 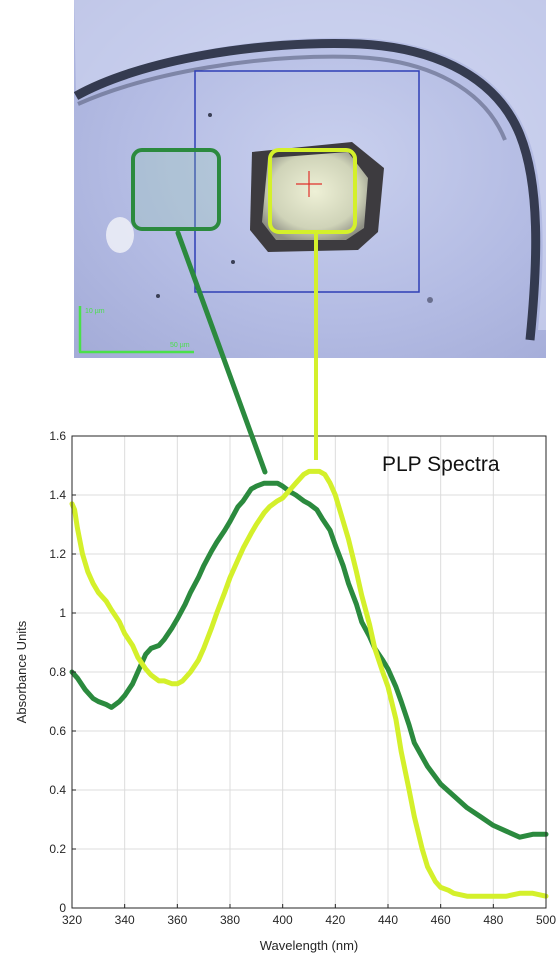 What do you see at coordinates (230, 920) in the screenshot?
I see `x-tick-label: 380` at bounding box center [230, 920].